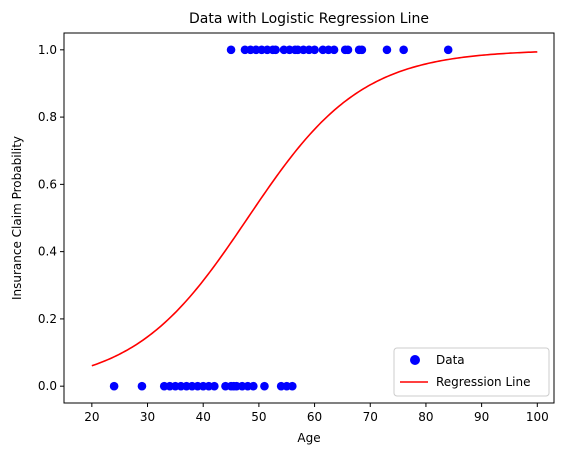  What do you see at coordinates (370, 417) in the screenshot?
I see `x-tick-label: 70` at bounding box center [370, 417].